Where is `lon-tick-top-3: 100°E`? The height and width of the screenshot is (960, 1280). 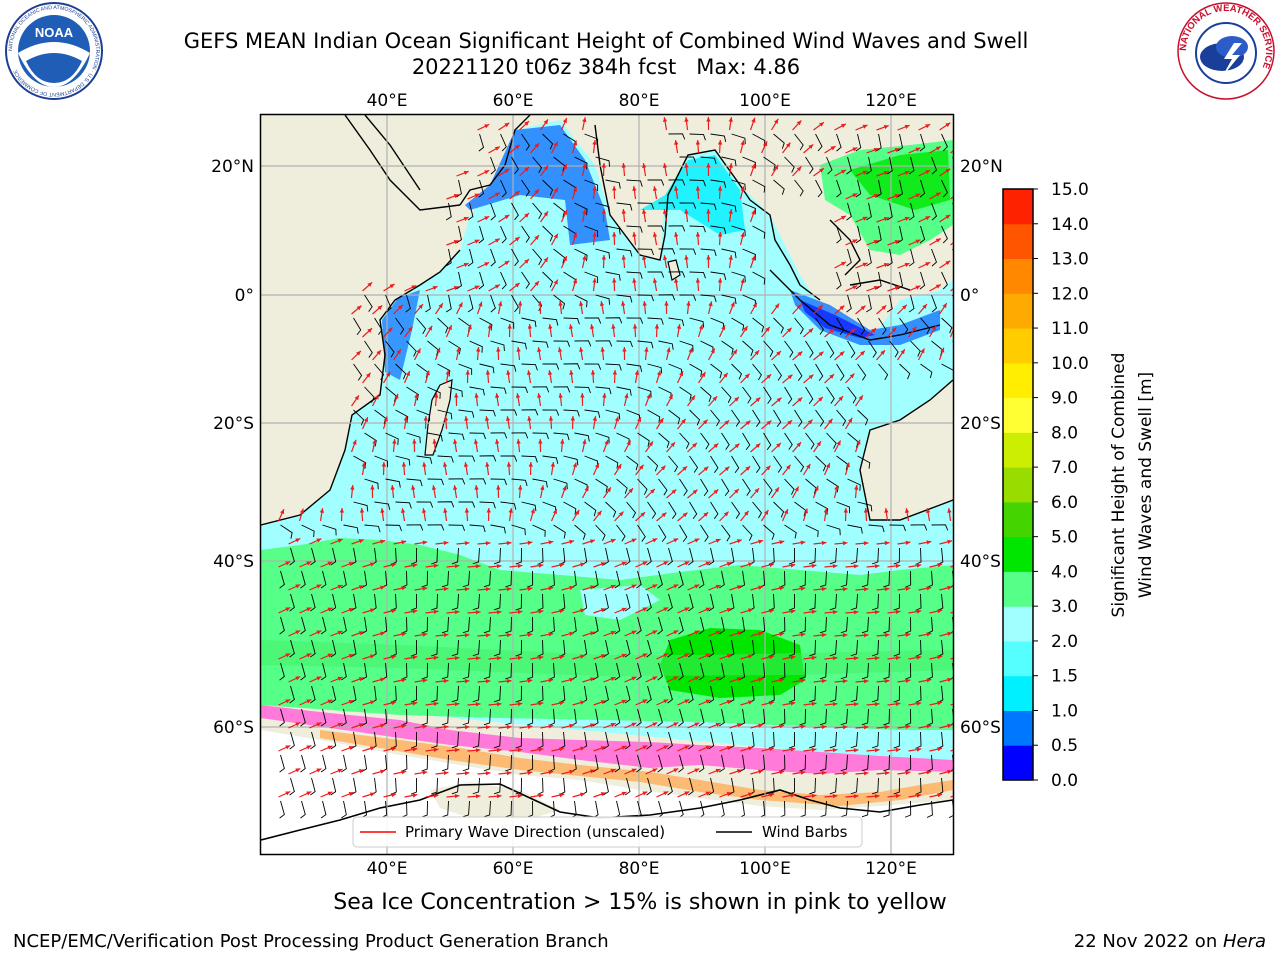
lon-tick-top-3: 100°E is located at coordinates (765, 101).